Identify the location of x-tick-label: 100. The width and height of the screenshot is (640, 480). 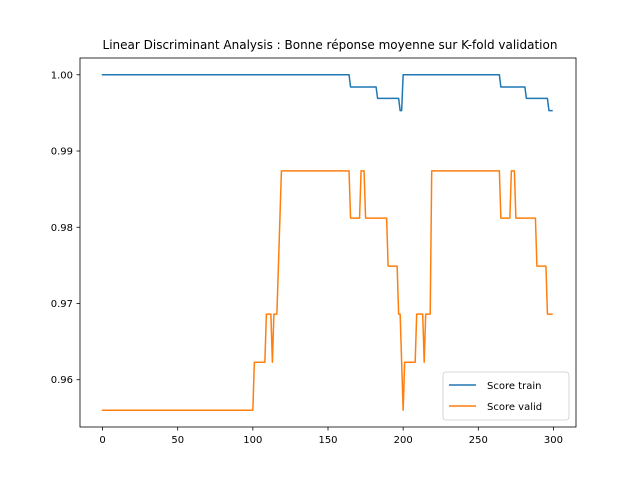
(252, 440).